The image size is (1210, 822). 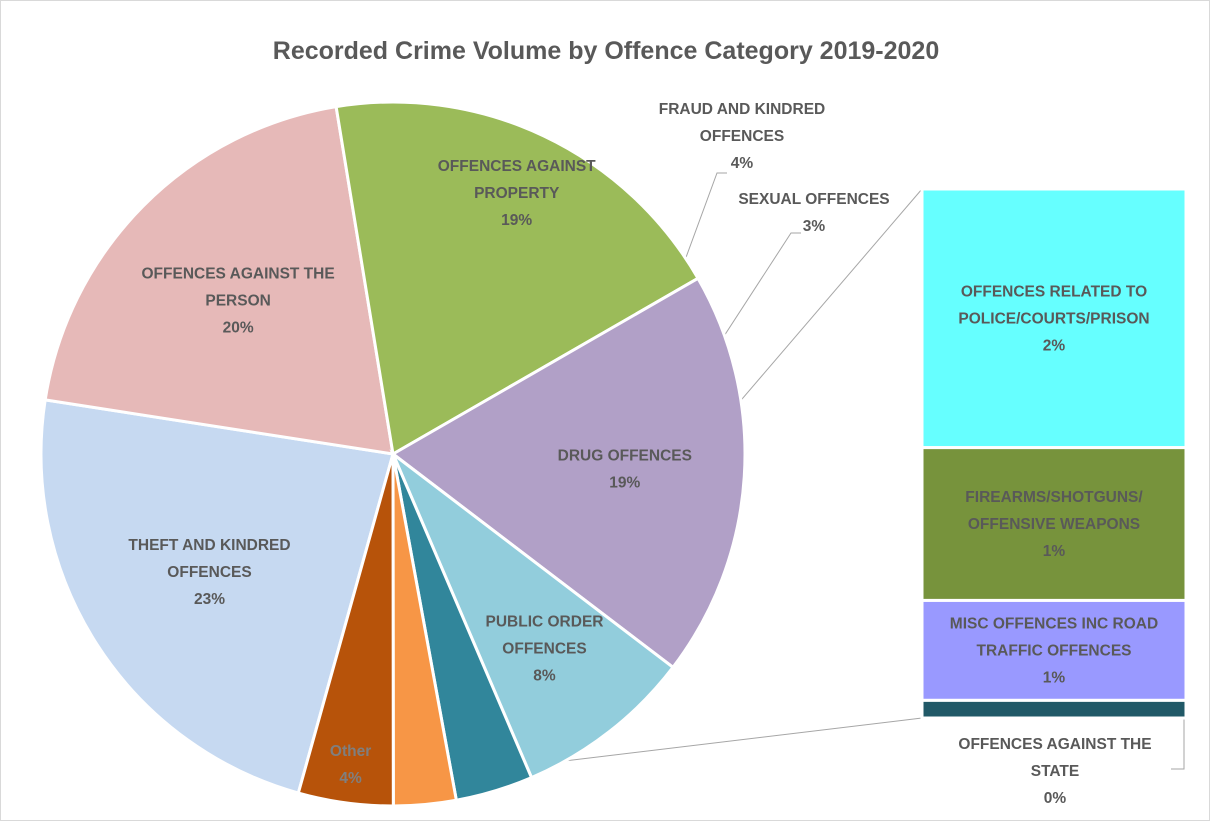 What do you see at coordinates (545, 621) in the screenshot?
I see `label-public-order-offences-text: PUBLIC ORDER` at bounding box center [545, 621].